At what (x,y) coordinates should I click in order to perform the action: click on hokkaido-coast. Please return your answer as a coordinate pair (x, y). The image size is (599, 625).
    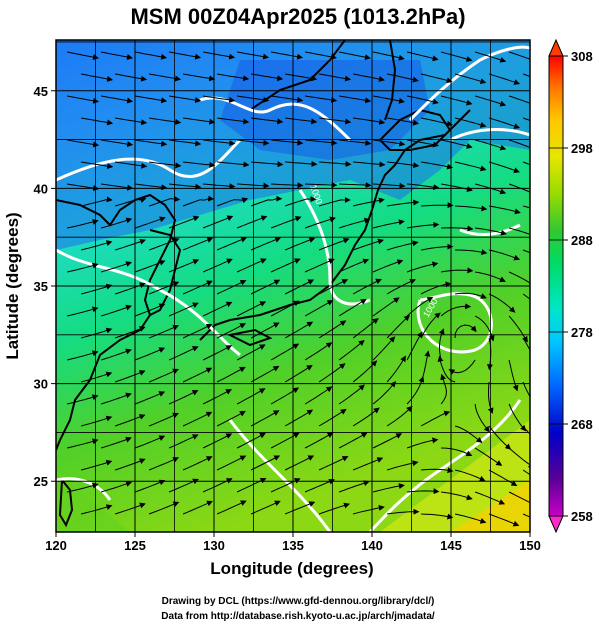
    Looking at the image, I should click on (415, 129).